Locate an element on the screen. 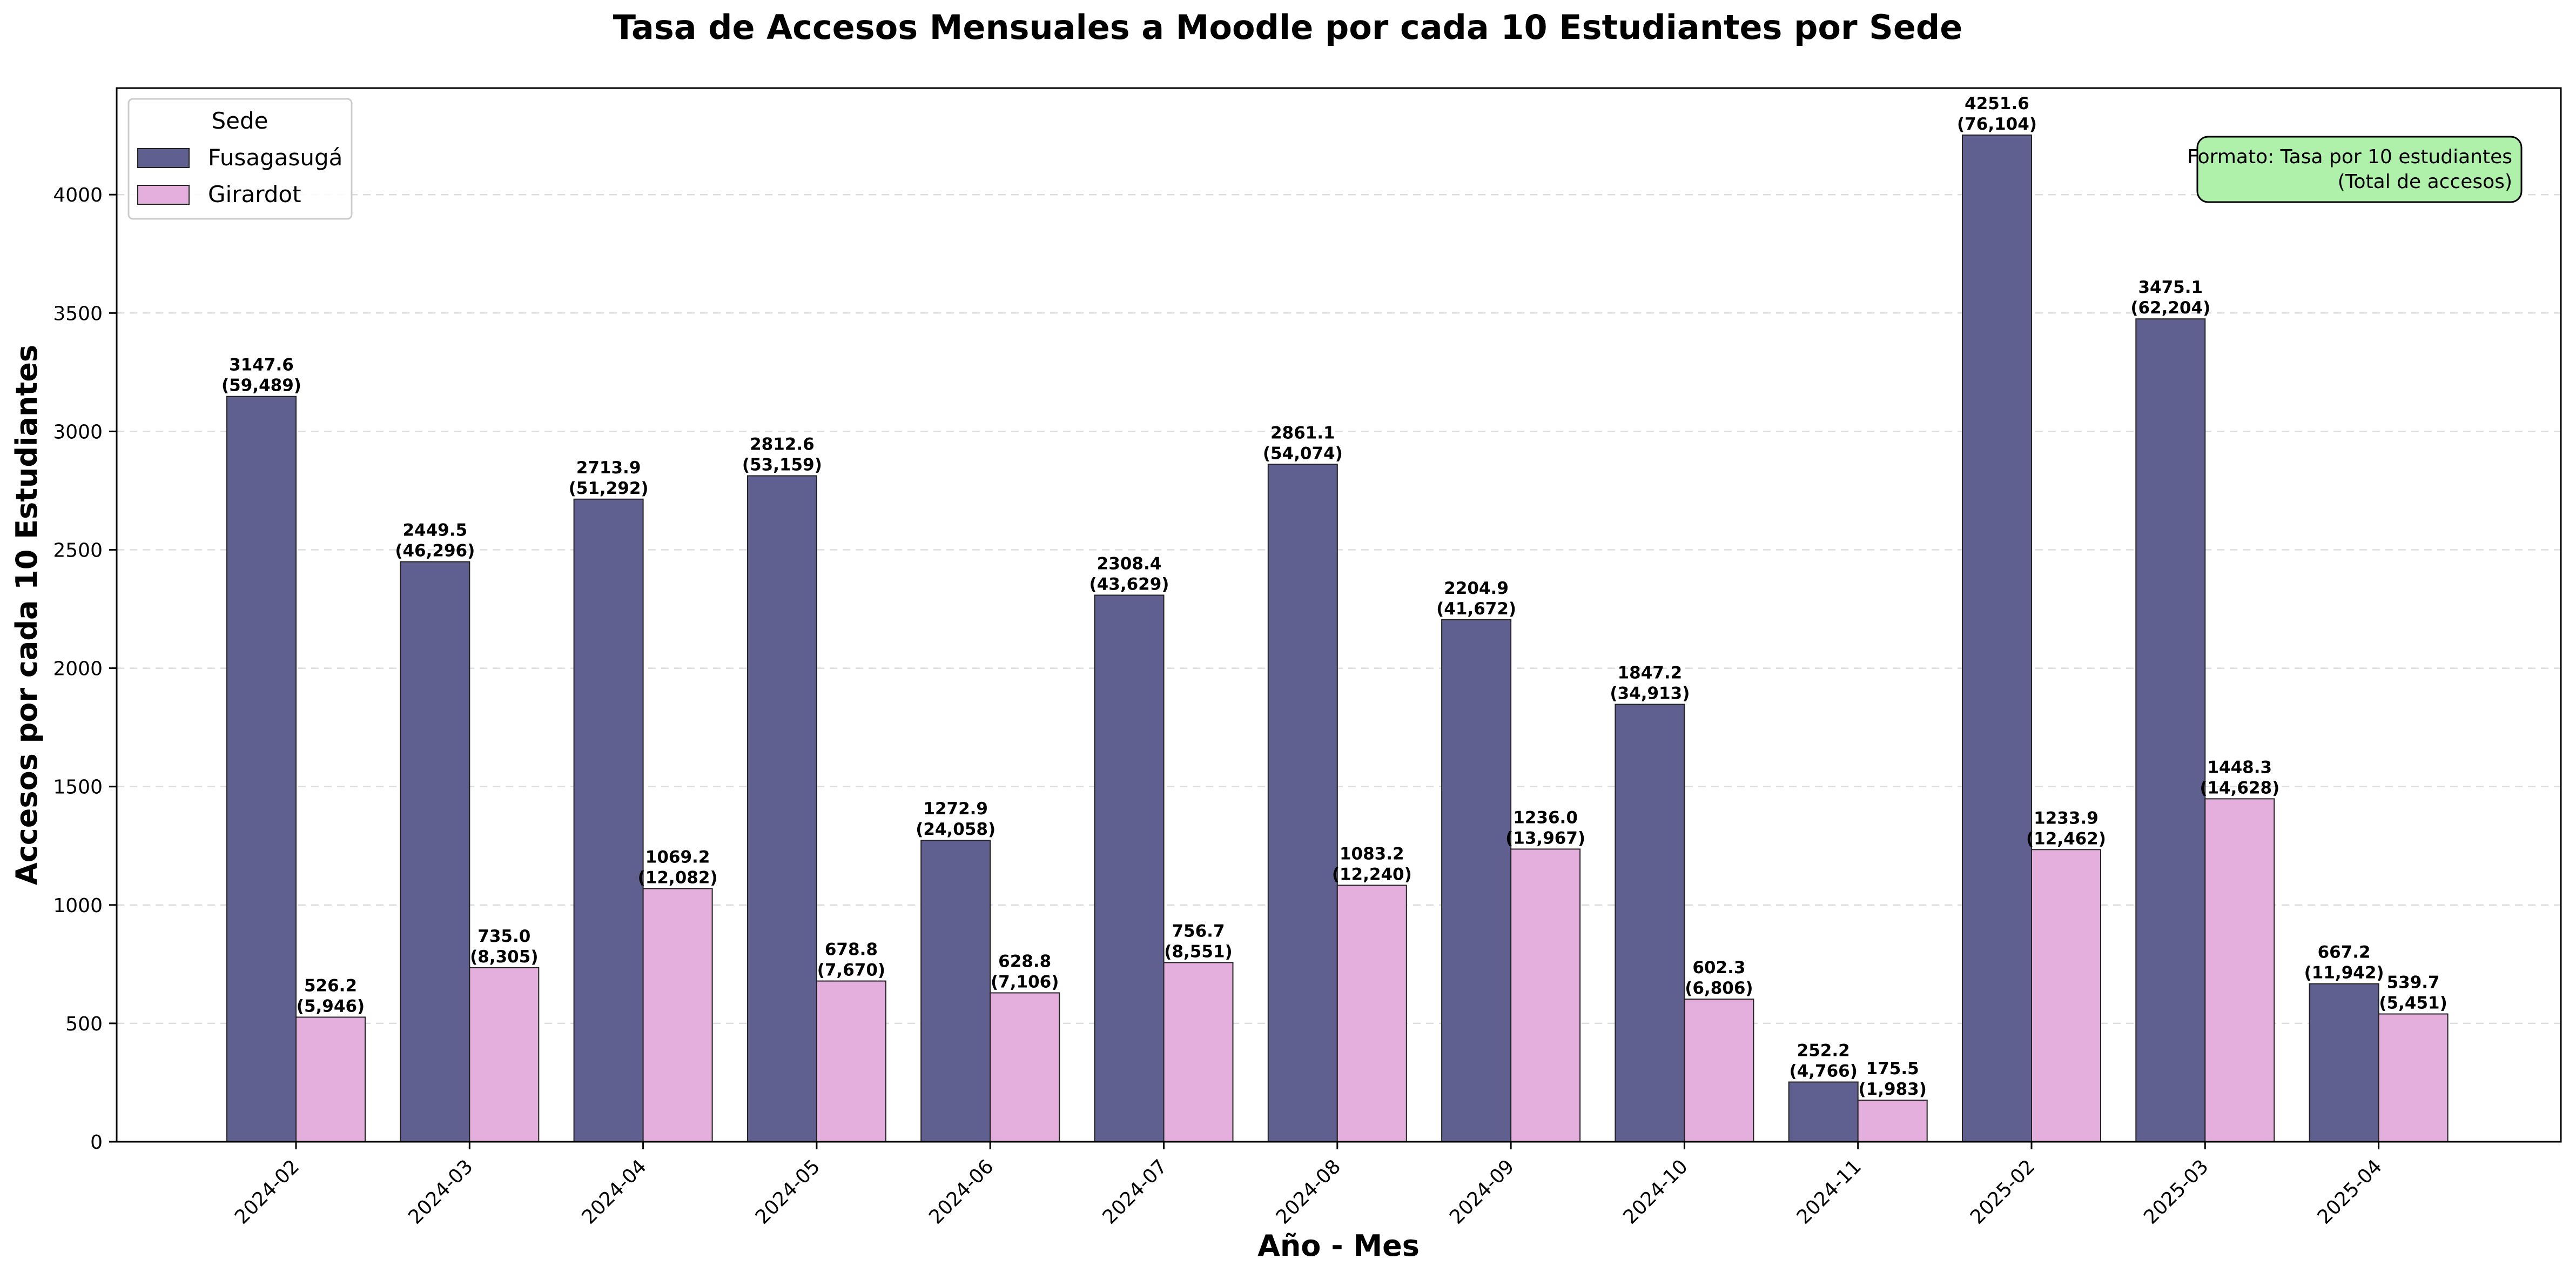 The width and height of the screenshot is (2576, 1279). data-label-total: (53,159) is located at coordinates (782, 465).